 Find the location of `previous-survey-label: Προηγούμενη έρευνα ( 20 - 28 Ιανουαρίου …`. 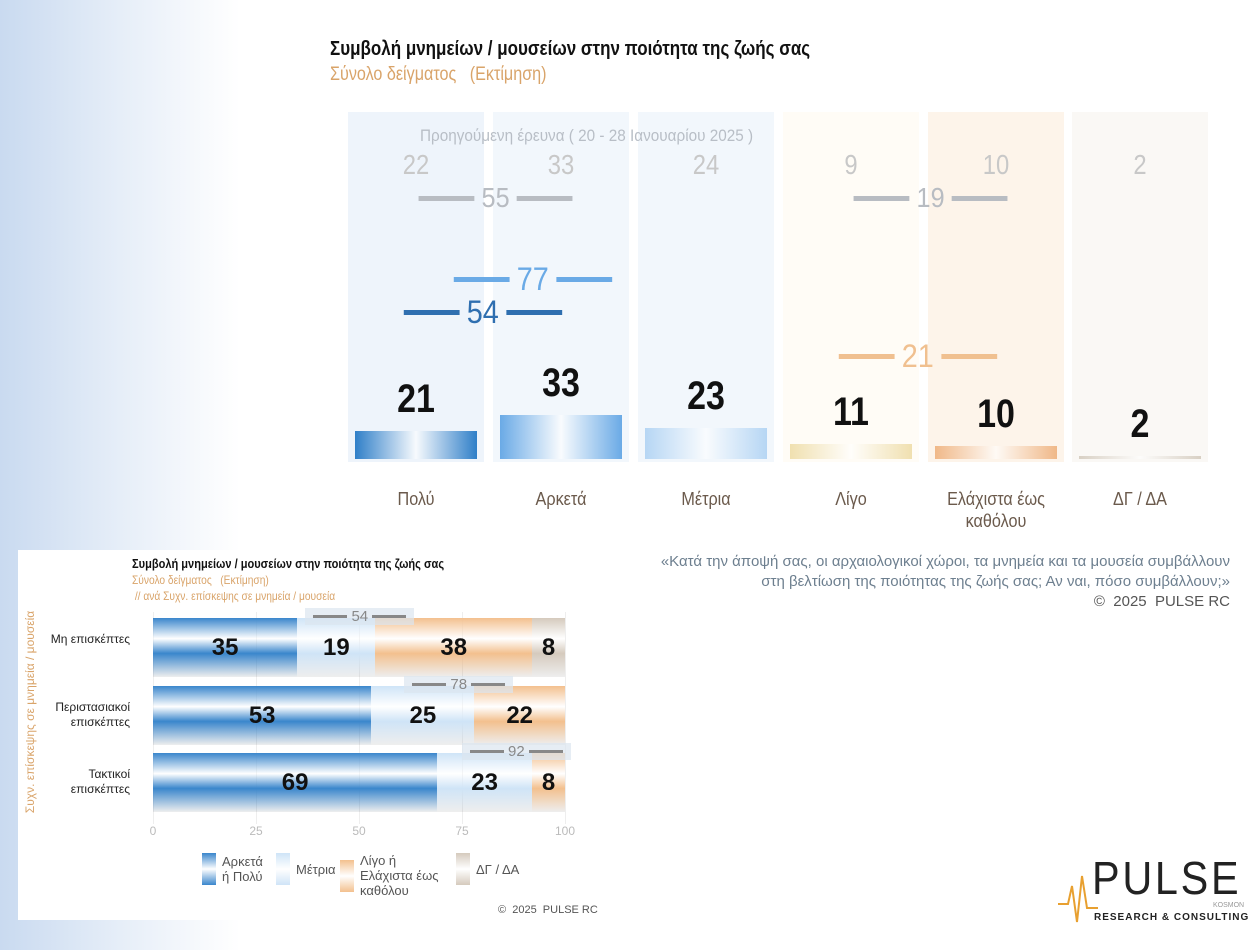

previous-survey-label: Προηγούμενη έρευνα ( 20 - 28 Ιανουαρίου … is located at coordinates (587, 135).